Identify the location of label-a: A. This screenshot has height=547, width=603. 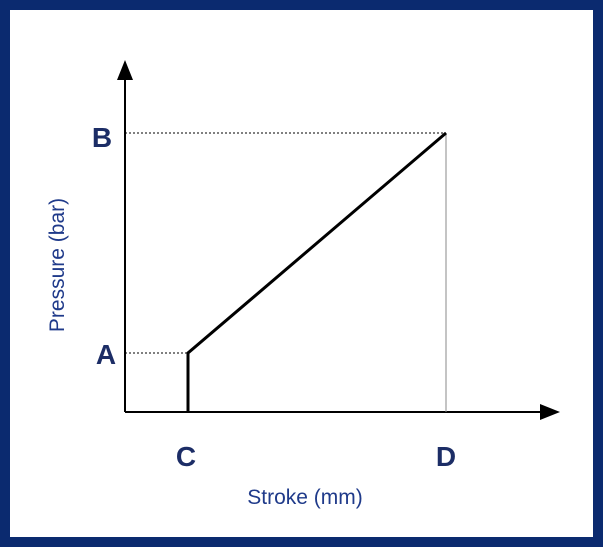
(106, 354).